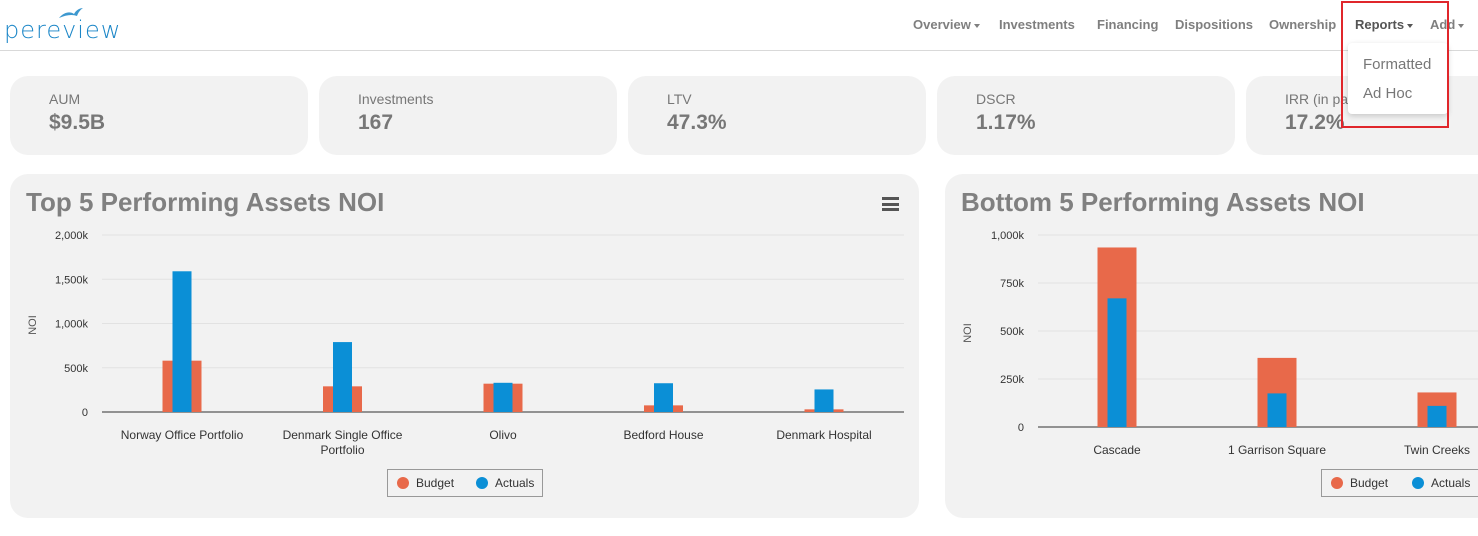 Image resolution: width=1478 pixels, height=536 pixels. What do you see at coordinates (503, 435) in the screenshot?
I see `x-category-label: Olivo` at bounding box center [503, 435].